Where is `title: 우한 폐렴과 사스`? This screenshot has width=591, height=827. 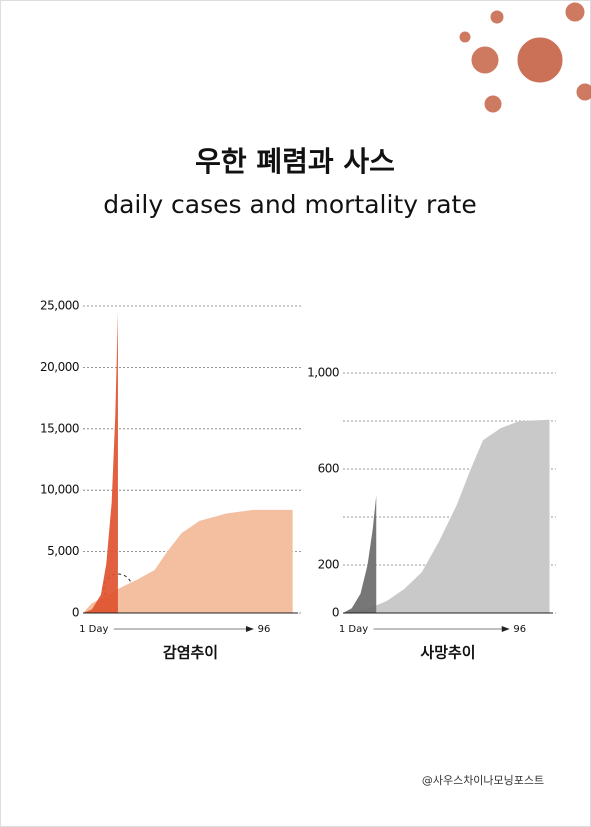
title: 우한 폐렴과 사스 is located at coordinates (295, 161).